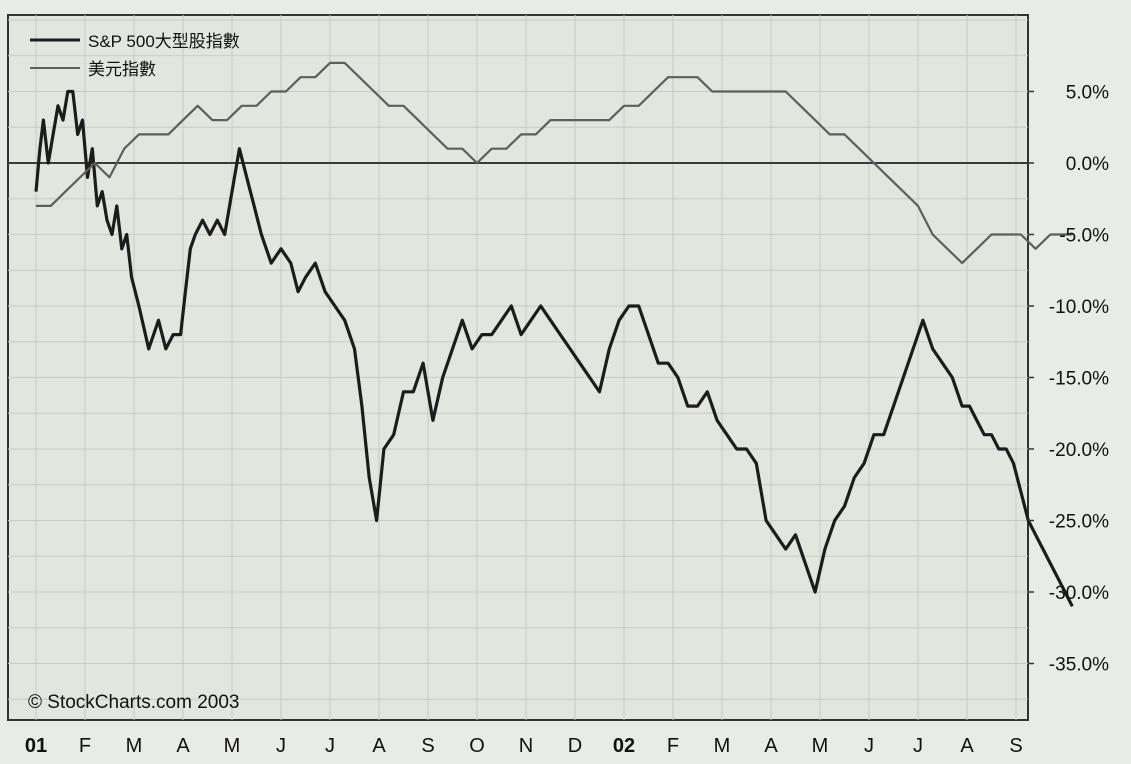 Image resolution: width=1131 pixels, height=764 pixels. Describe the element at coordinates (1079, 593) in the screenshot. I see `y-tick-label: -30.0%` at that location.